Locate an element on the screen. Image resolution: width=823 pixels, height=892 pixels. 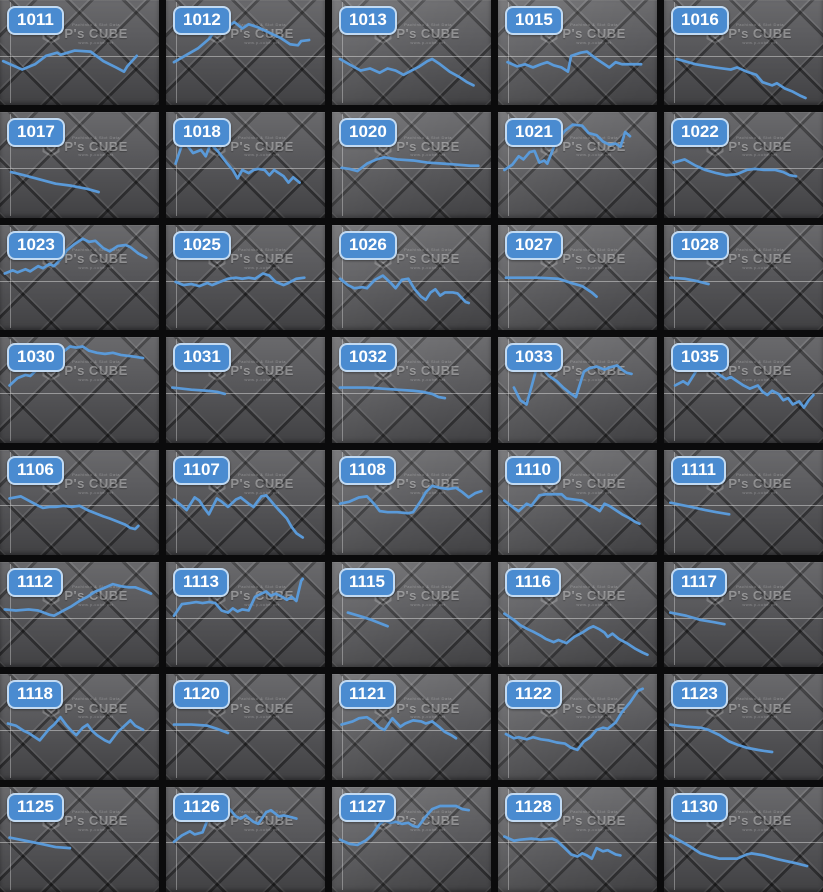
machine-badge: 1021 is located at coordinates (534, 133).